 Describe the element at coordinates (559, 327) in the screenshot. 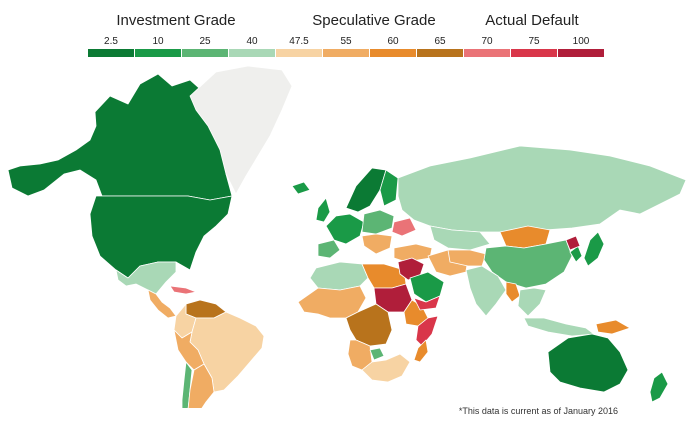

I see `region-indonesia` at that location.